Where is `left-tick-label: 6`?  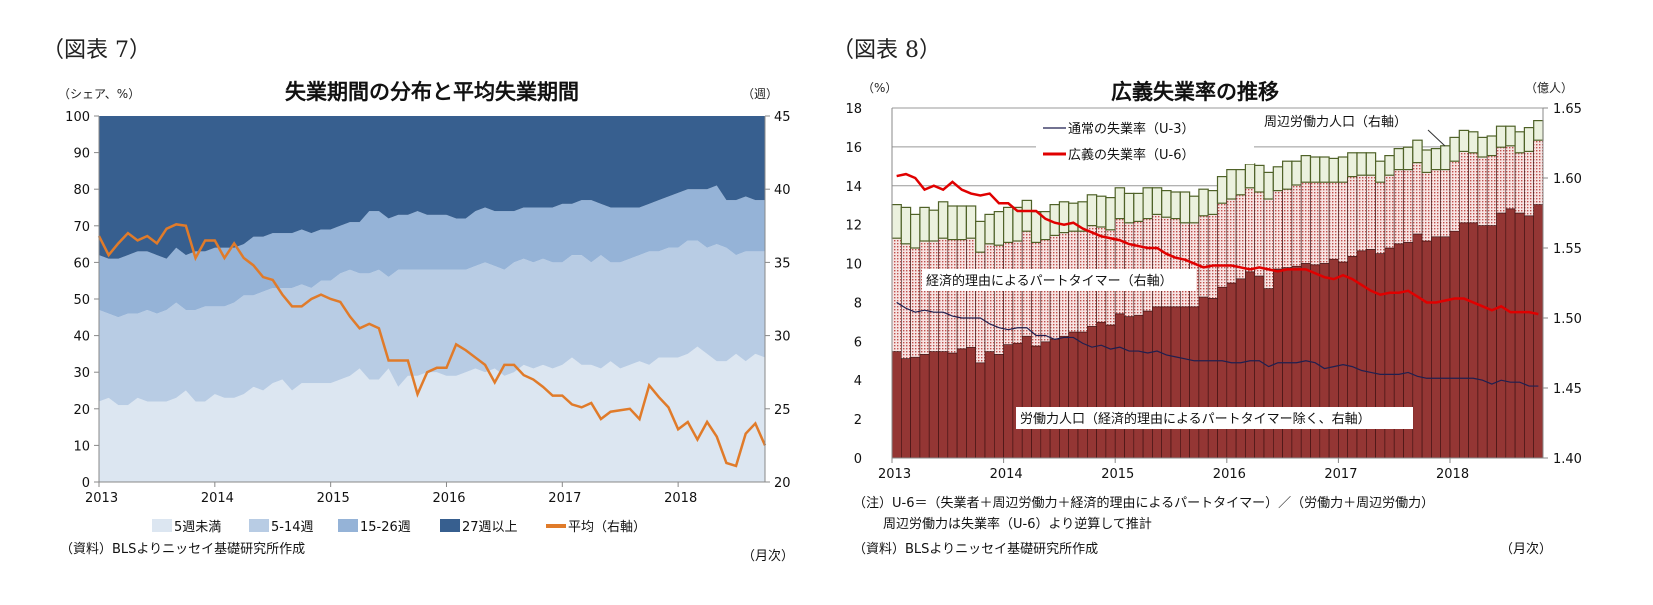 left-tick-label: 6 is located at coordinates (858, 342).